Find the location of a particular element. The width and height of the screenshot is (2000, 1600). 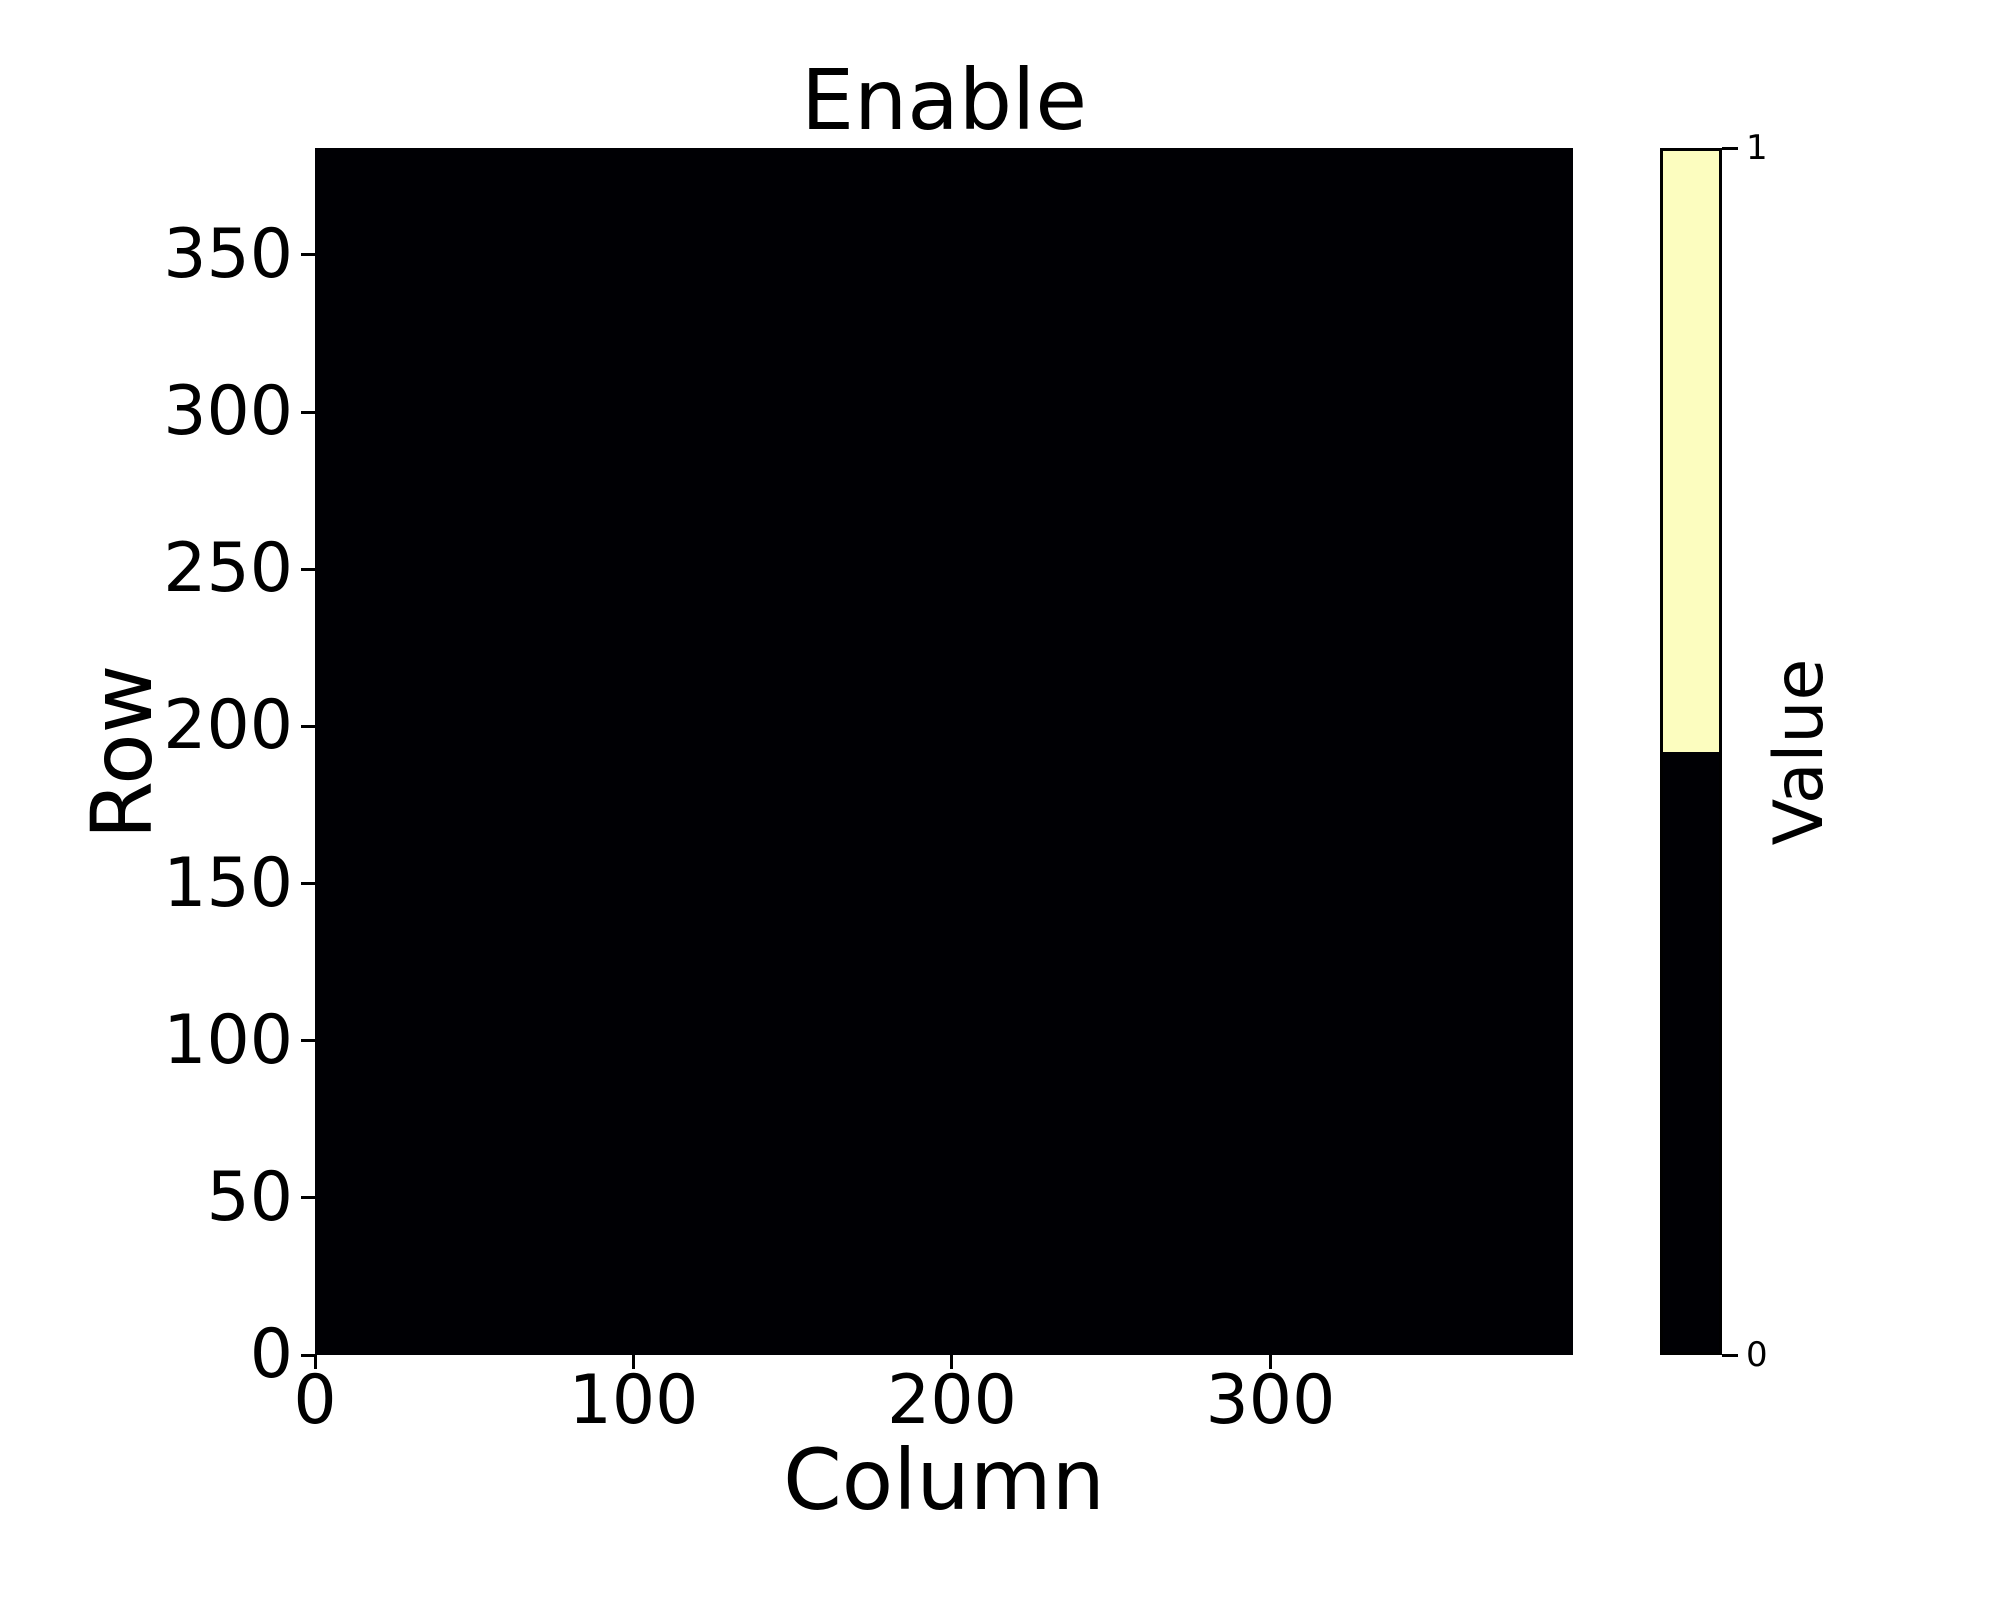

y-tick-label: 350 is located at coordinates (228, 254).